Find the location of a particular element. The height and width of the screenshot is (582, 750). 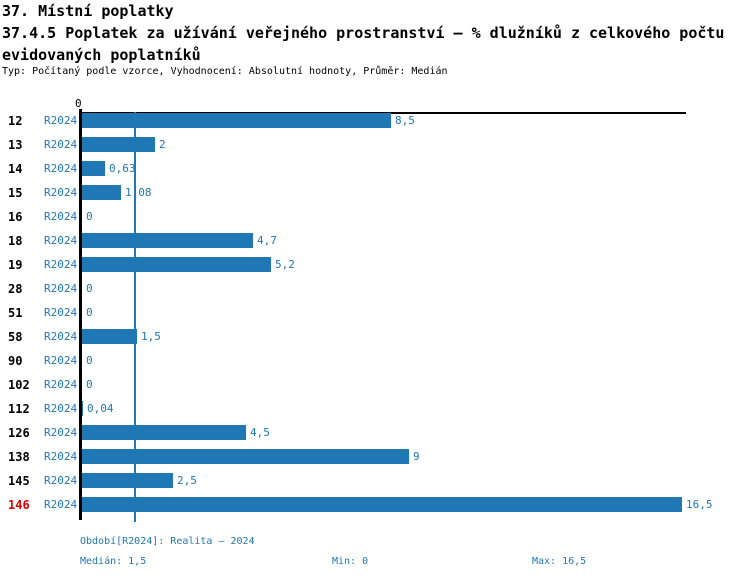

category-label: 146 is located at coordinates (19, 505).